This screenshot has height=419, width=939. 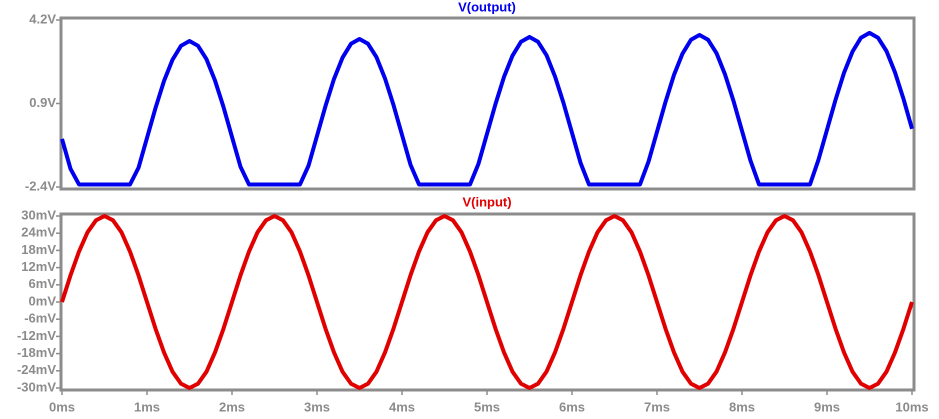 What do you see at coordinates (43, 283) in the screenshot?
I see `y-tick-label: 6mV` at bounding box center [43, 283].